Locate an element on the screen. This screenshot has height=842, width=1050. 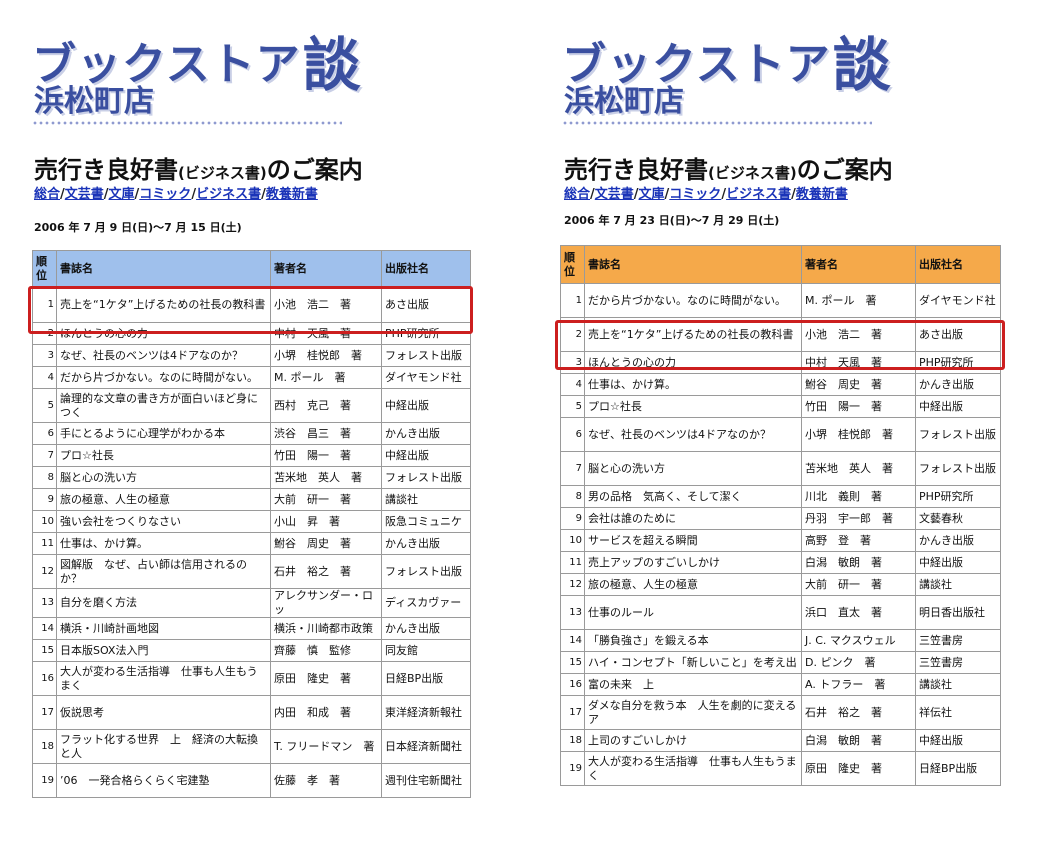
author-cell: 高野 登 著 is located at coordinates (858, 540).